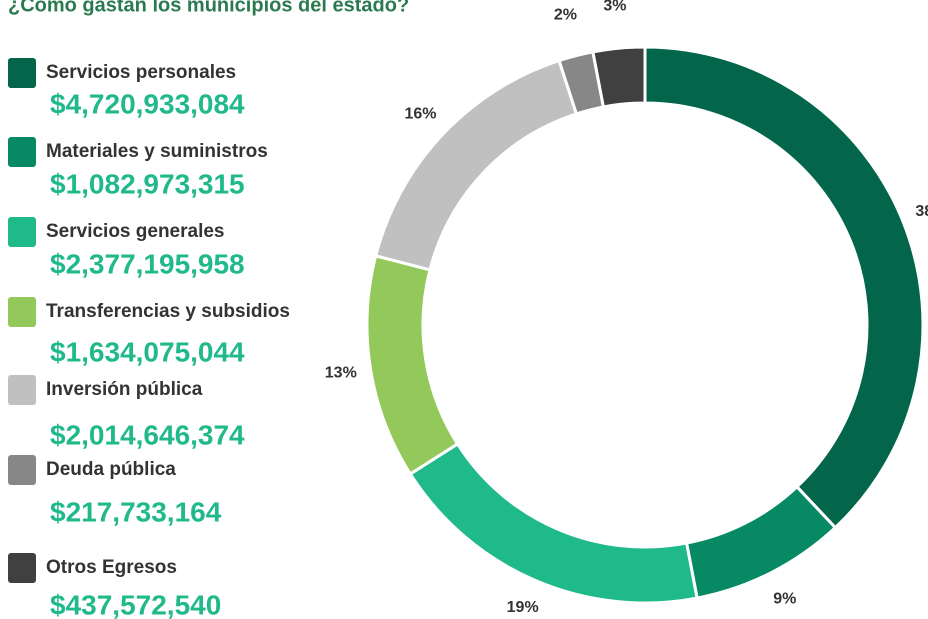 The image size is (928, 619). I want to click on data-label: 19%, so click(523, 607).